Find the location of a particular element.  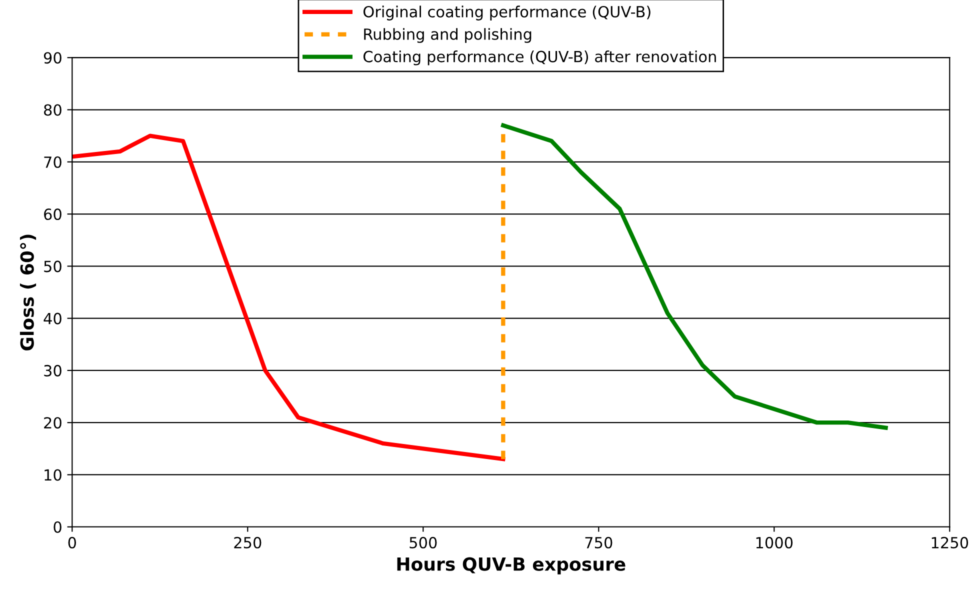

y-tick-label: 60 is located at coordinates (53, 214).